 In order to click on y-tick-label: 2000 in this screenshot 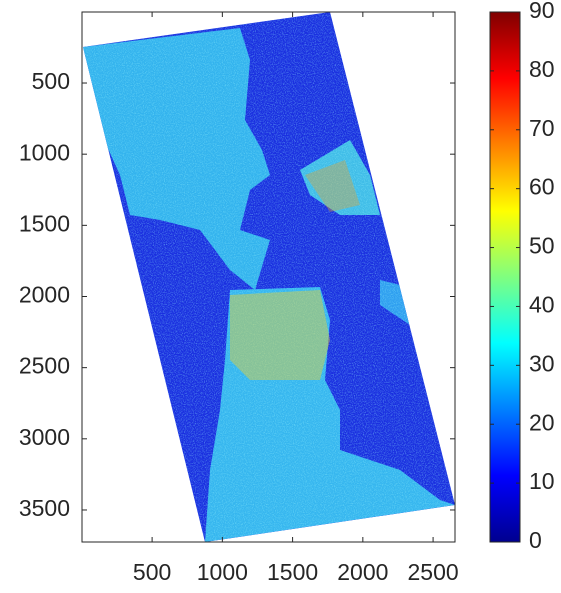, I will do `click(44, 295)`.